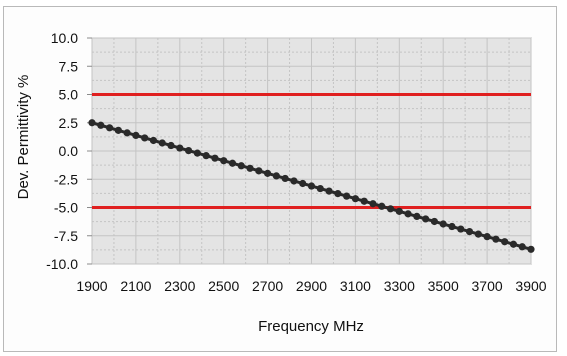  Describe the element at coordinates (355, 286) in the screenshot. I see `x-tick-label: 3100` at that location.